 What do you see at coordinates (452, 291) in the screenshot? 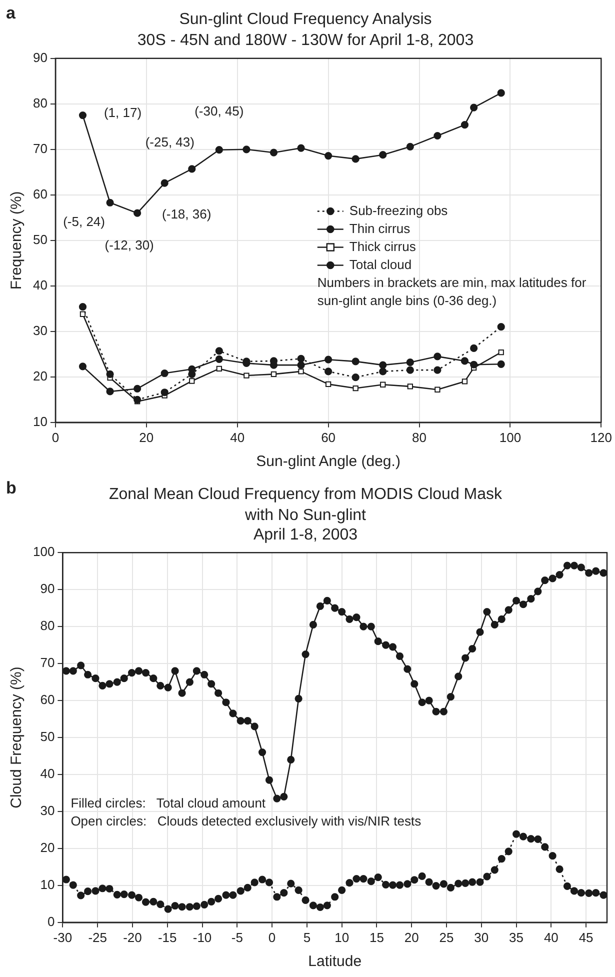
I see `annotation: Numbers in brackets are min, max latitudes for sun-glint angle bins (0-36 deg.)` at bounding box center [452, 291].